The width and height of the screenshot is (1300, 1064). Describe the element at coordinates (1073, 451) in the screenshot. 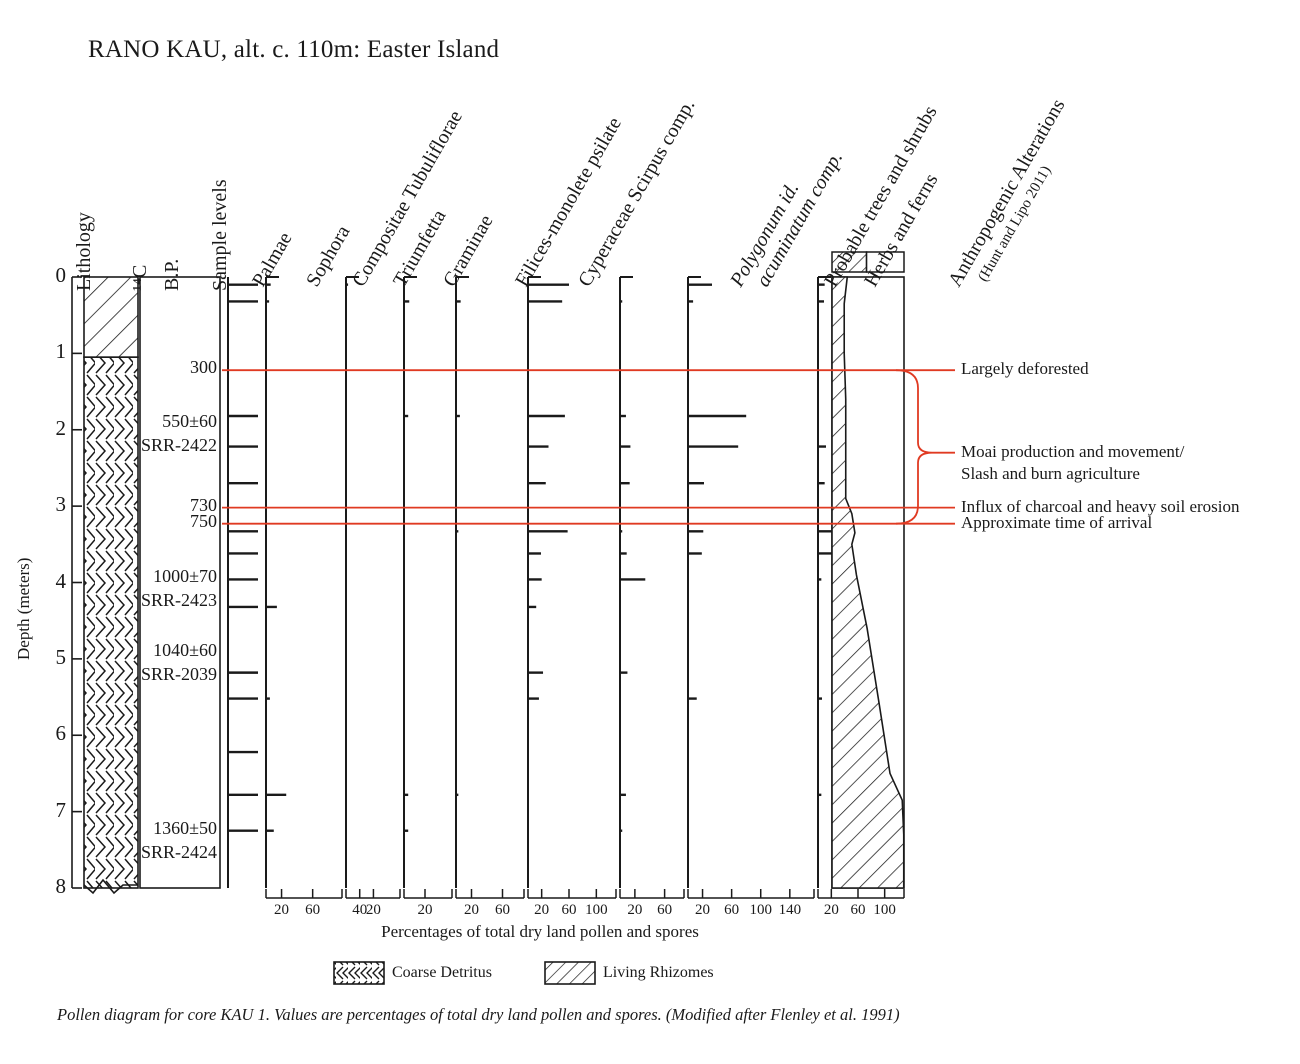

I see `annotation-label: Moai production and movement/` at that location.